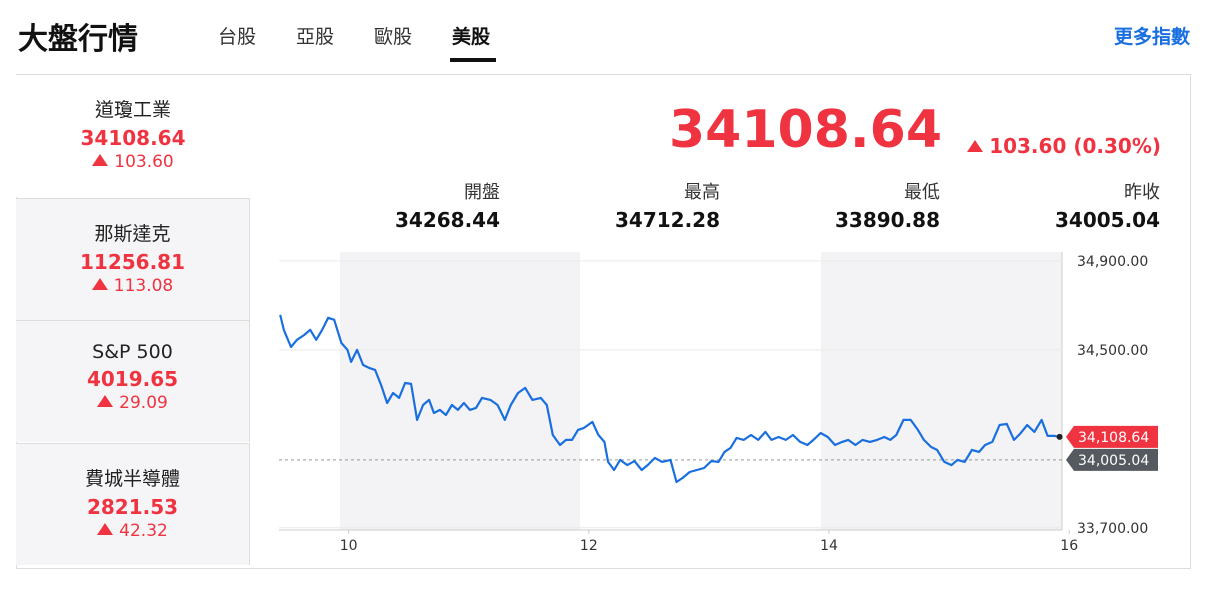 This screenshot has height=599, width=1211. What do you see at coordinates (1107, 220) in the screenshot?
I see `stat-value: 34005.04` at bounding box center [1107, 220].